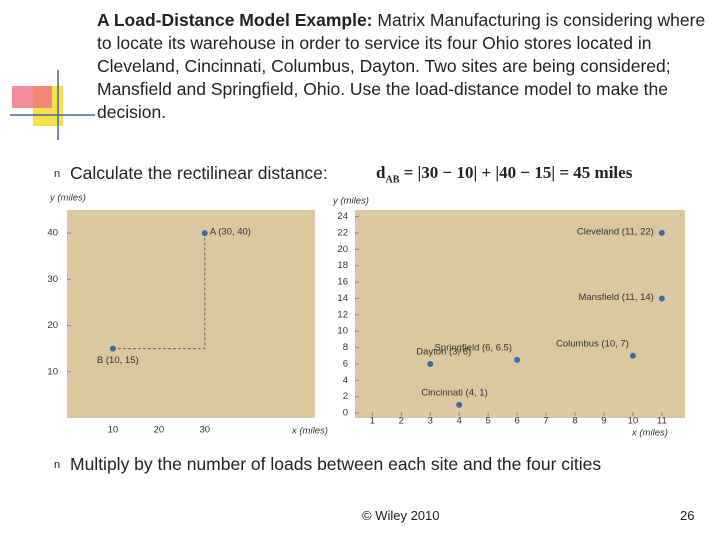 This screenshot has width=720, height=540. I want to click on point-label: Cleveland (11, 22), so click(615, 231).